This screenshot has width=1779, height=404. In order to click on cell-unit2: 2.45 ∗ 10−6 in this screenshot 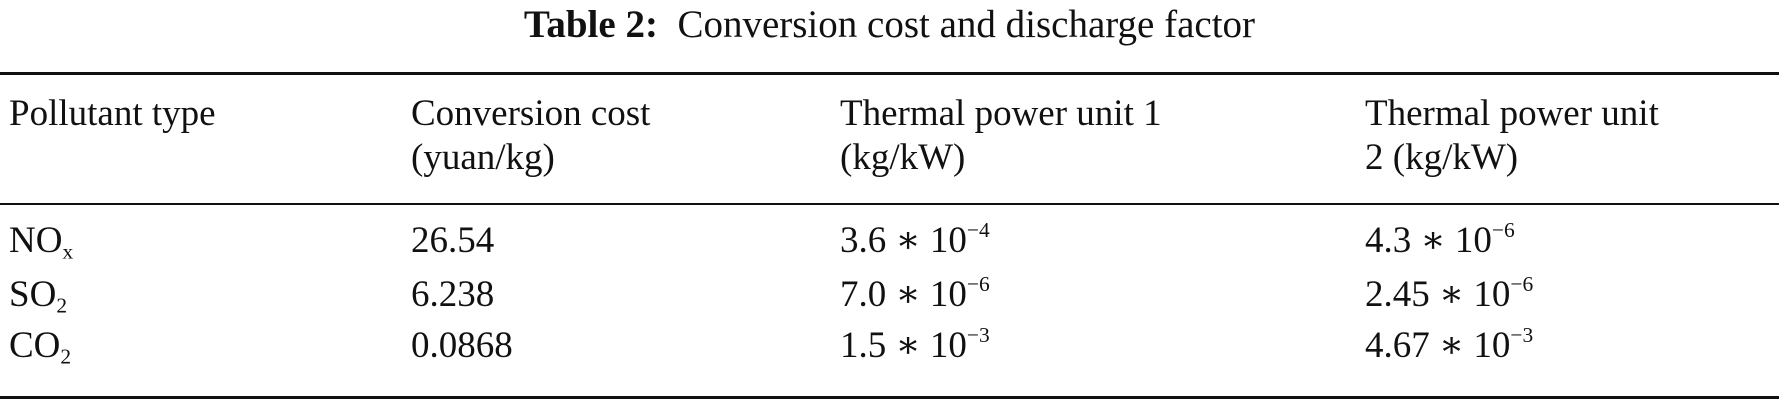, I will do `click(1449, 295)`.